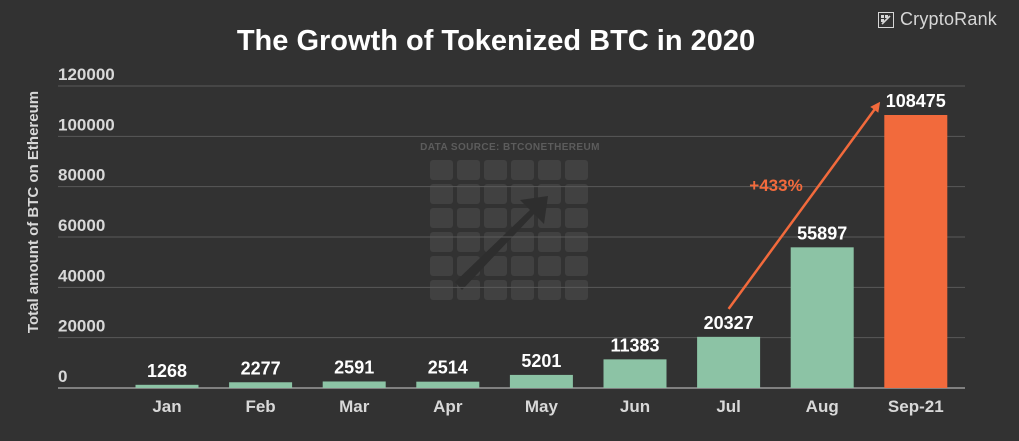 Image resolution: width=1019 pixels, height=441 pixels. I want to click on x-tick-label: Aug, so click(822, 406).